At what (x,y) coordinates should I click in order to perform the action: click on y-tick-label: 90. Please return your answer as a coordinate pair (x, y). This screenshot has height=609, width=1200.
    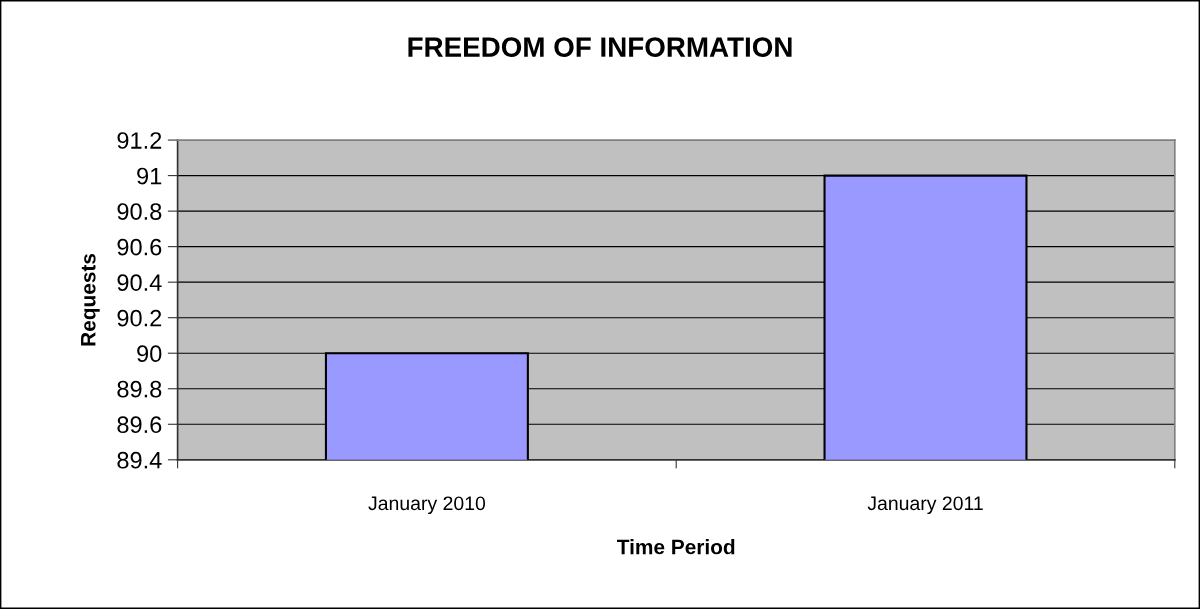
    Looking at the image, I should click on (149, 354).